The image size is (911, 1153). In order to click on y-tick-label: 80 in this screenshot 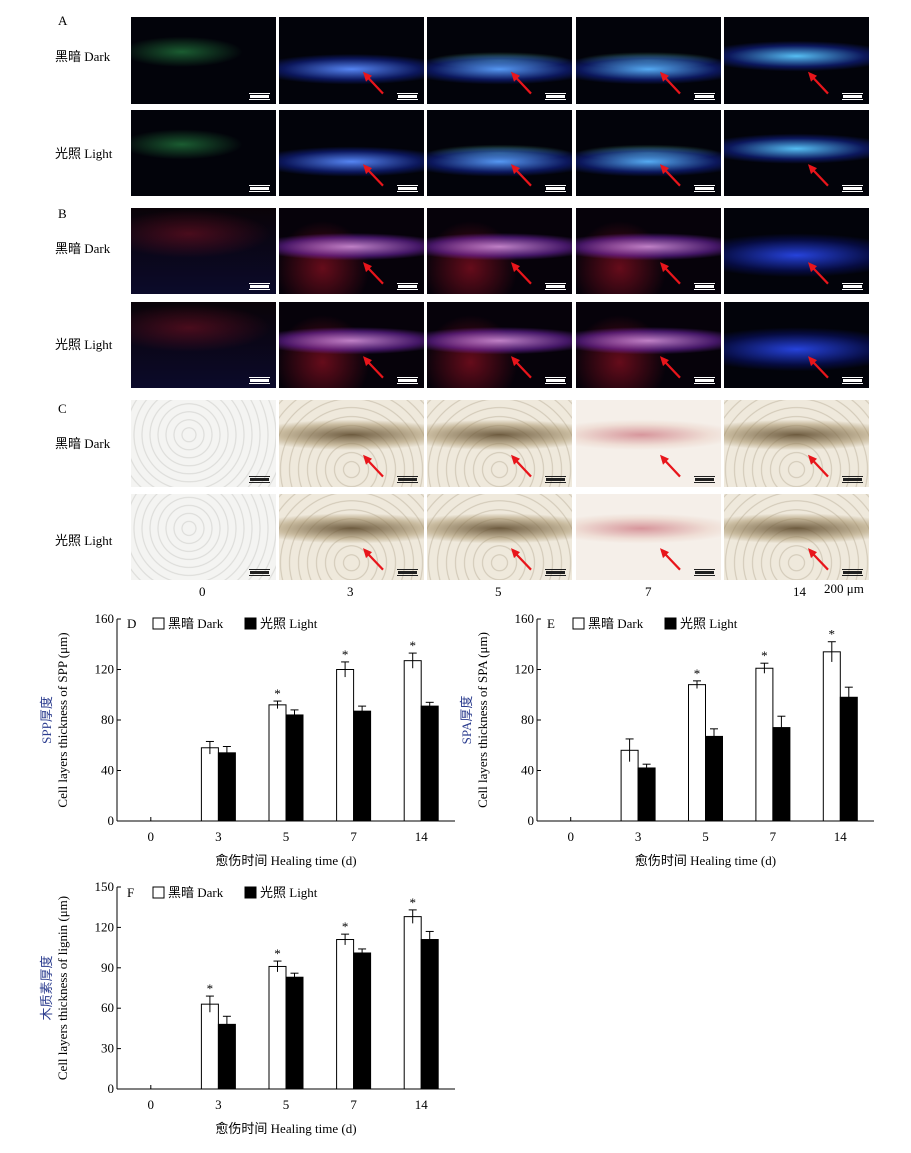, I will do `click(107, 719)`.